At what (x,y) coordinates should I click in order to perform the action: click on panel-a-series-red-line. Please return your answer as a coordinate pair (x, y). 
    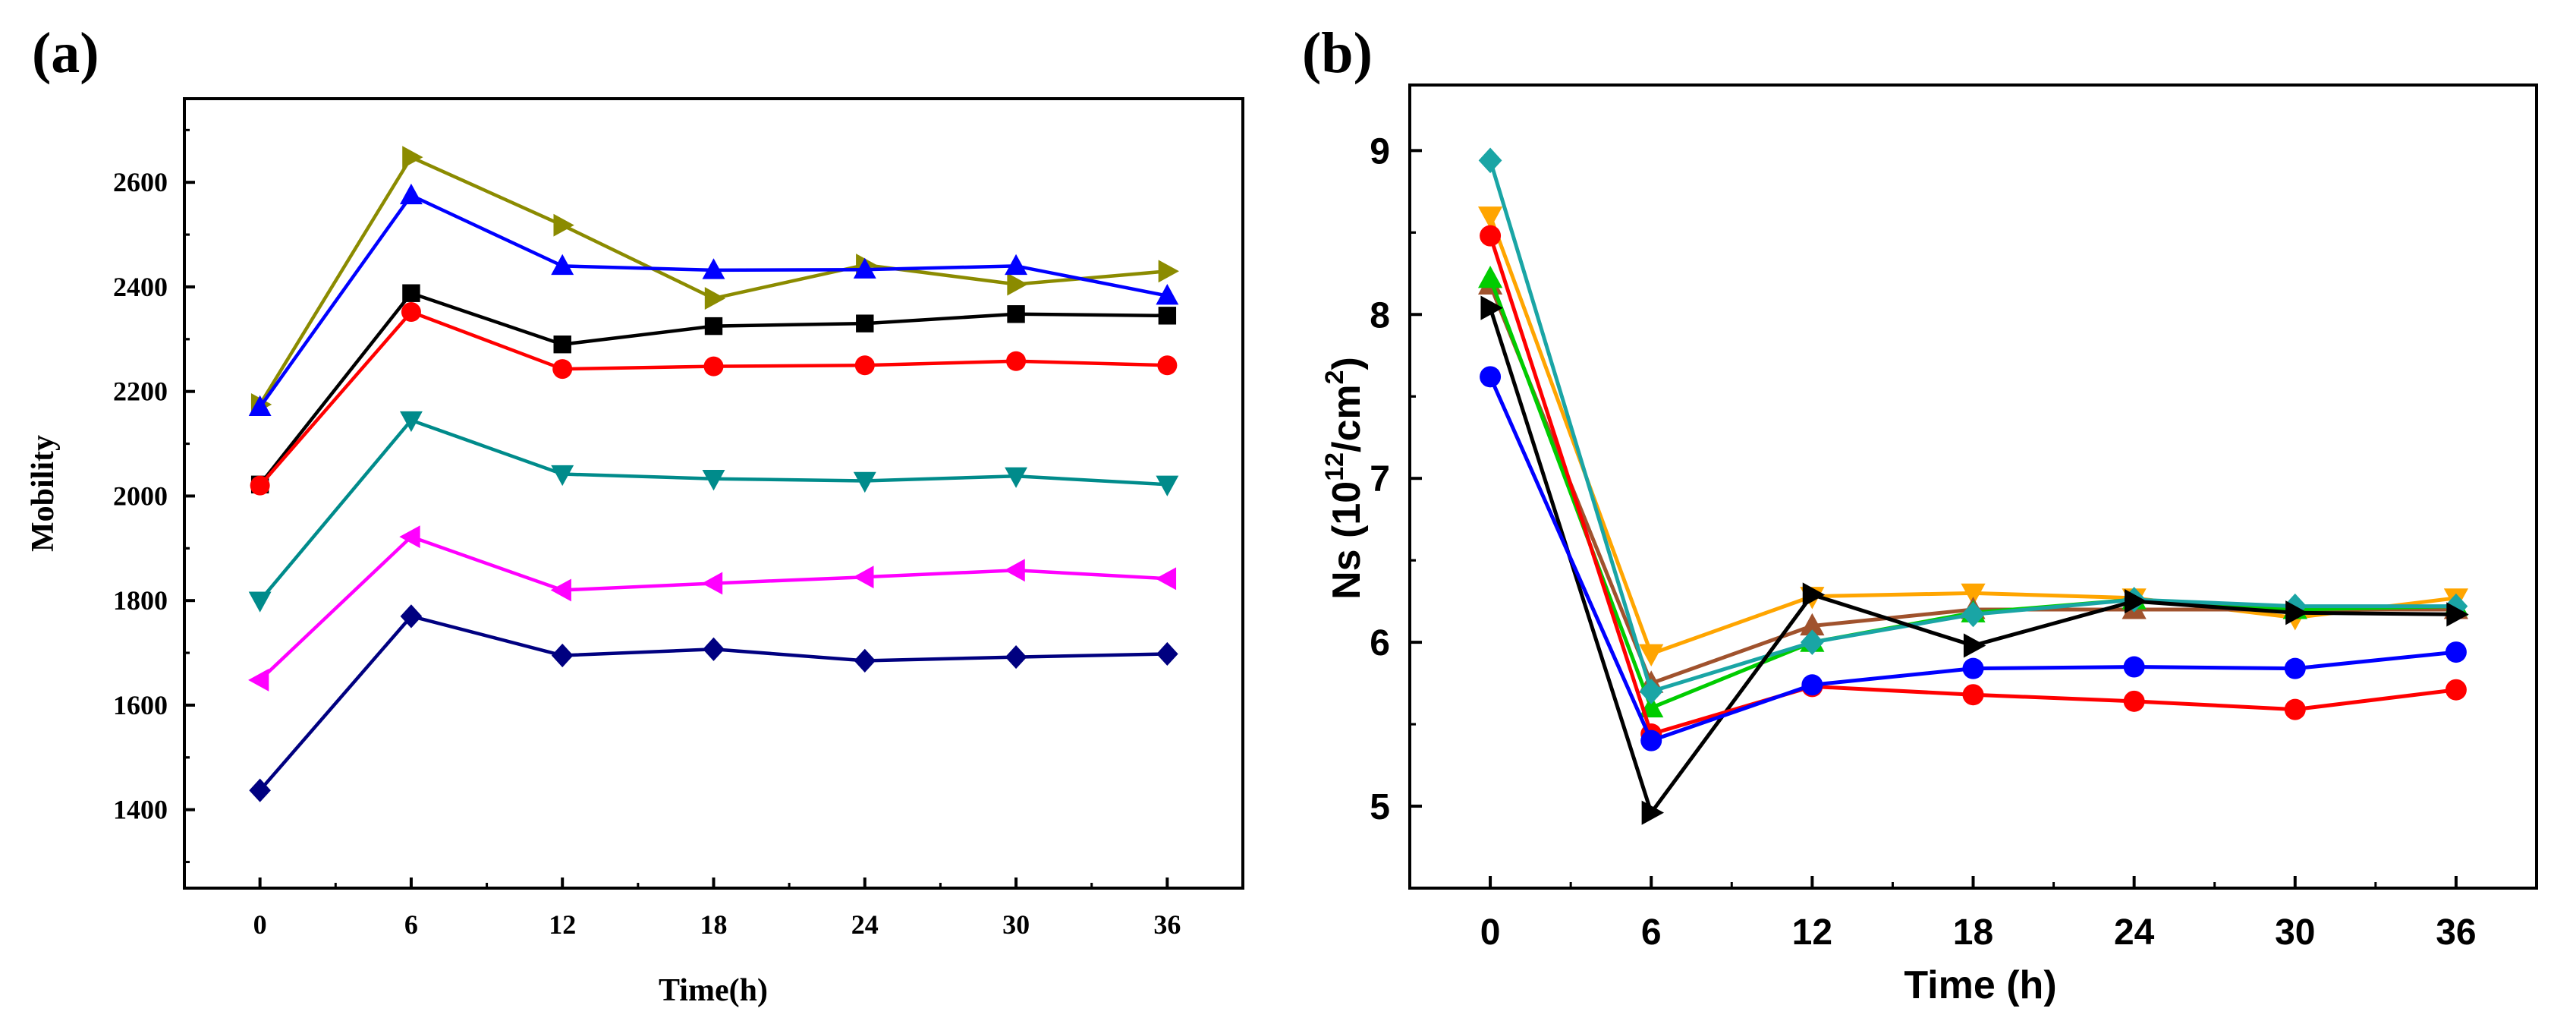
    Looking at the image, I should click on (713, 398).